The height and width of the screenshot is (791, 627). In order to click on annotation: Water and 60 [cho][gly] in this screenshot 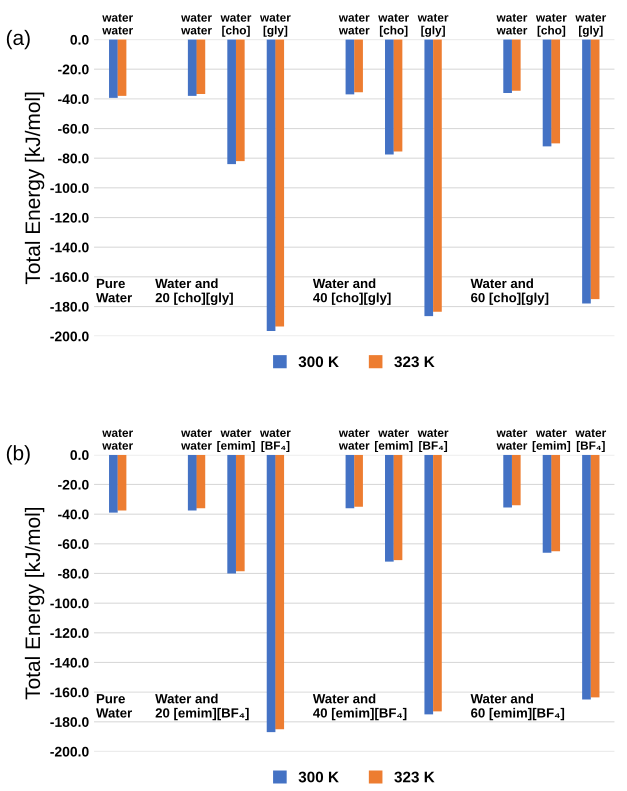, I will do `click(509, 291)`.